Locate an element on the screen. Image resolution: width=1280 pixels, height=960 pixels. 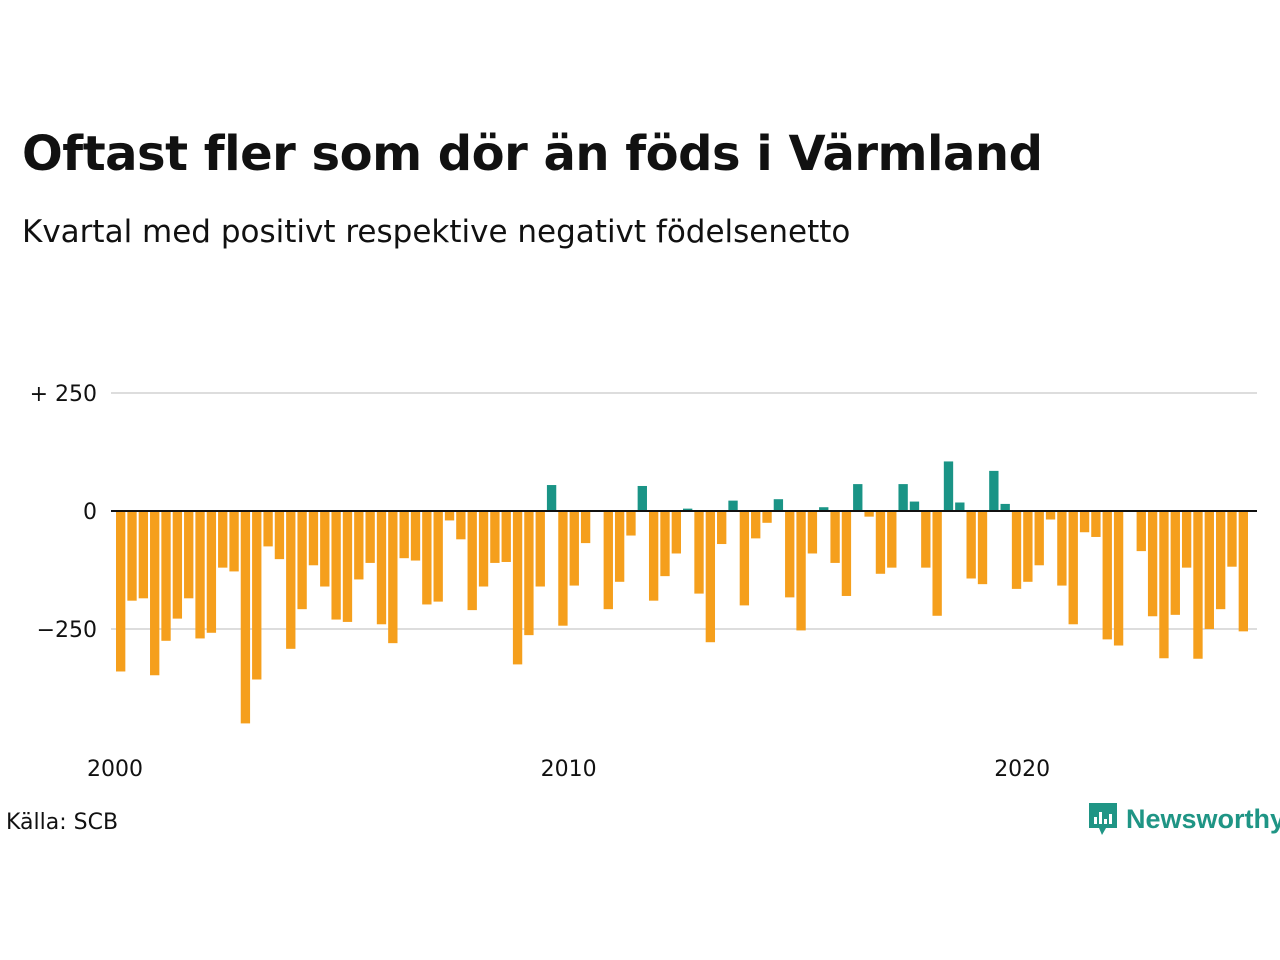
x-axis-ticks: 2000 2010 2020 is located at coordinates (568, 768).